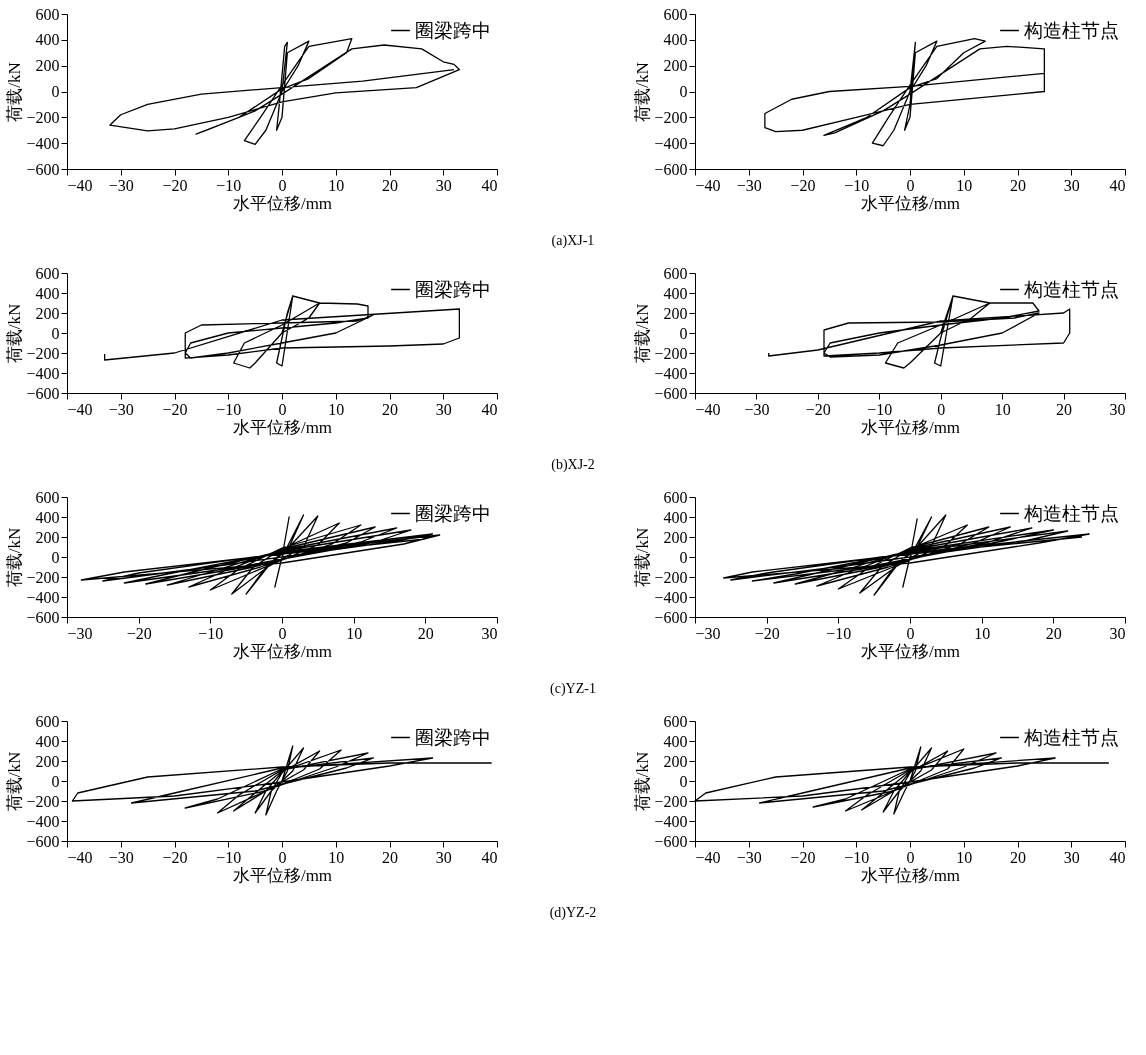 This screenshot has height=1055, width=1146. What do you see at coordinates (573, 241) in the screenshot?
I see `text: (a)XJ-1` at bounding box center [573, 241].